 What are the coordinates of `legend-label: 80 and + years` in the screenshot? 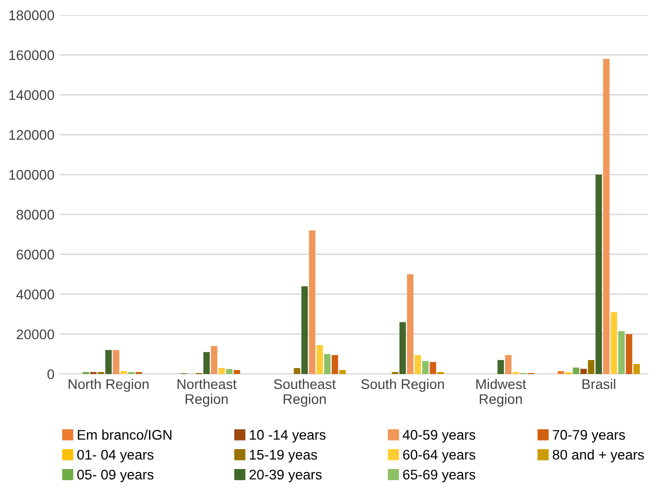 It's located at (598, 455).